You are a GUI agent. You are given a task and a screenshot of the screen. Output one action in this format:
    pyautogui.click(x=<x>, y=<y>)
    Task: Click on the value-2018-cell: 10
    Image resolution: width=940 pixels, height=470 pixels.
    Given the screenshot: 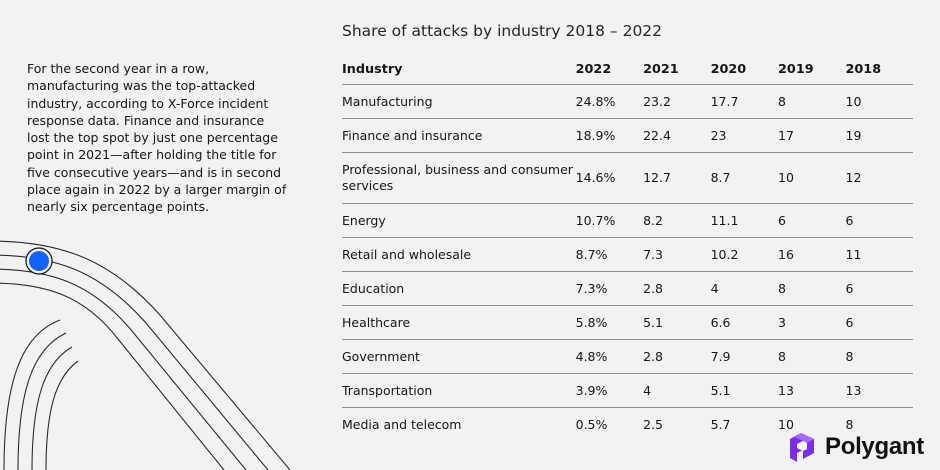 What is the action you would take?
    pyautogui.click(x=879, y=101)
    